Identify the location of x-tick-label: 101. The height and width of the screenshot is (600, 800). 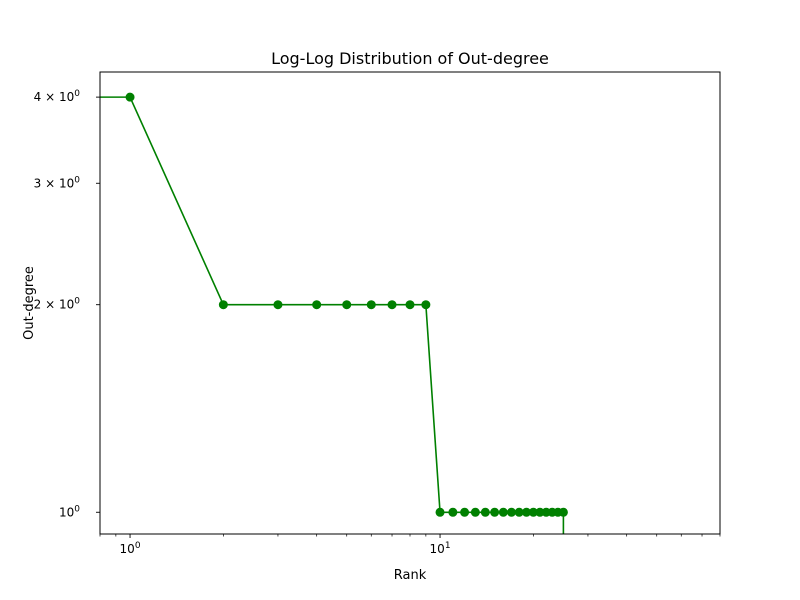
(440, 548).